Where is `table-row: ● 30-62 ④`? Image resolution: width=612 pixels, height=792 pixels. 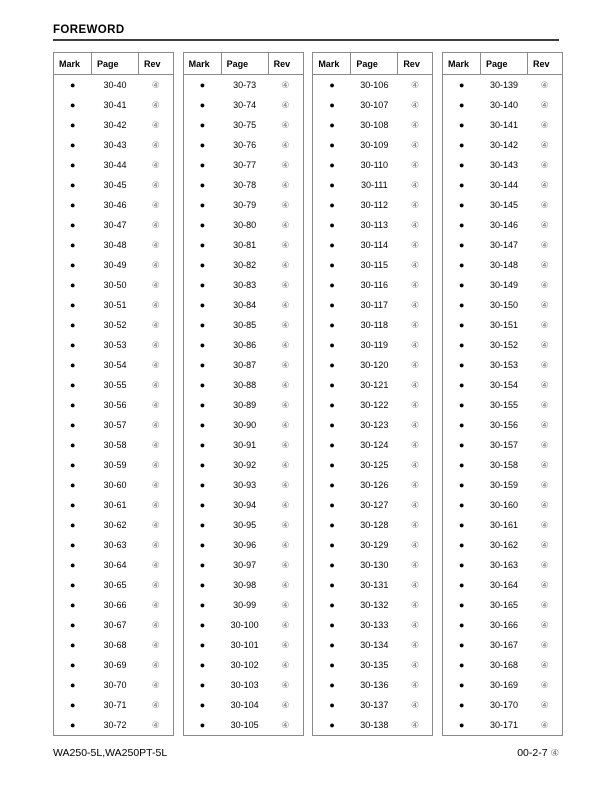 table-row: ● 30-62 ④ is located at coordinates (114, 525).